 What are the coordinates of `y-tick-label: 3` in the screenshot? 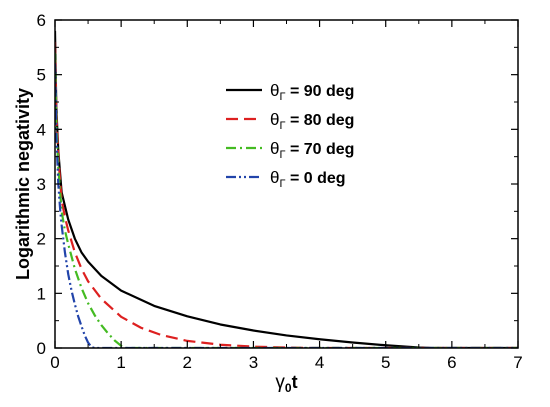 It's located at (41, 184).